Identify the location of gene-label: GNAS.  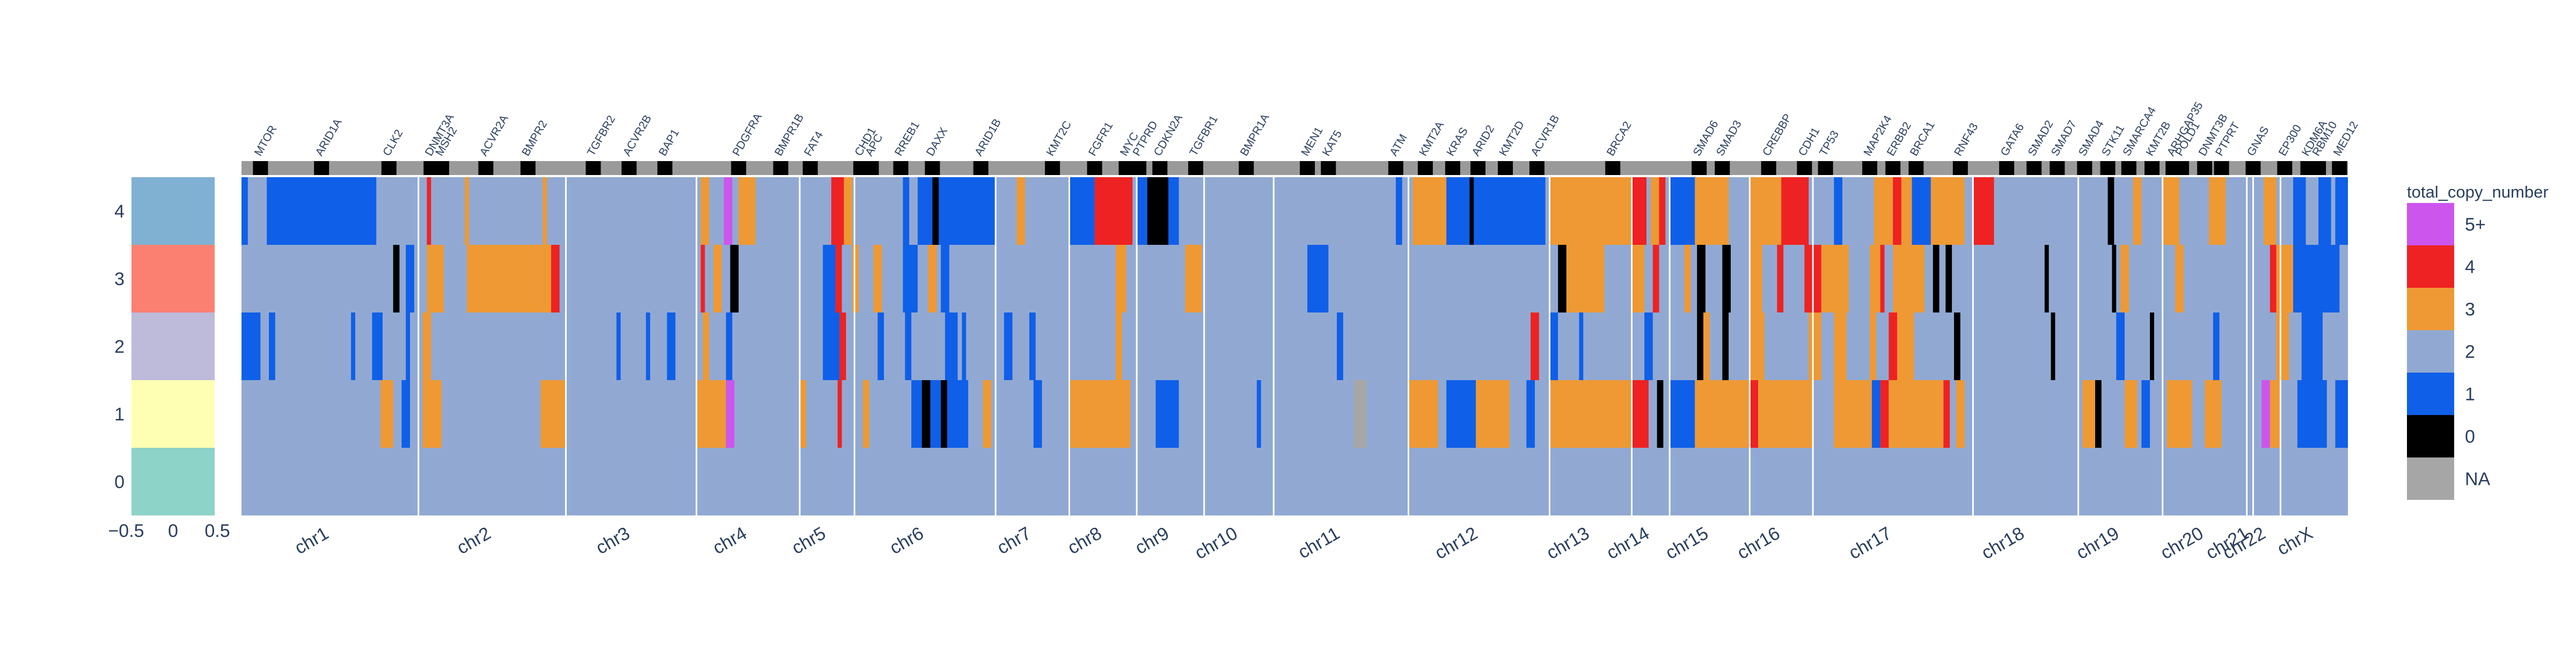
(2258, 141).